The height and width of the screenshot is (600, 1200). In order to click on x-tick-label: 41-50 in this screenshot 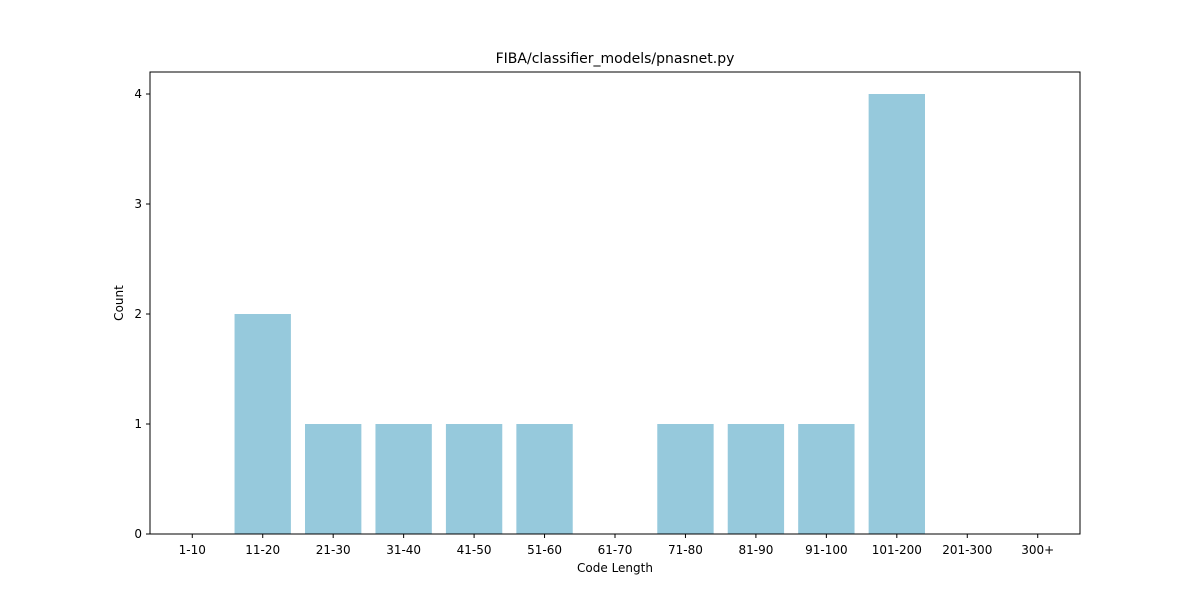, I will do `click(474, 550)`.